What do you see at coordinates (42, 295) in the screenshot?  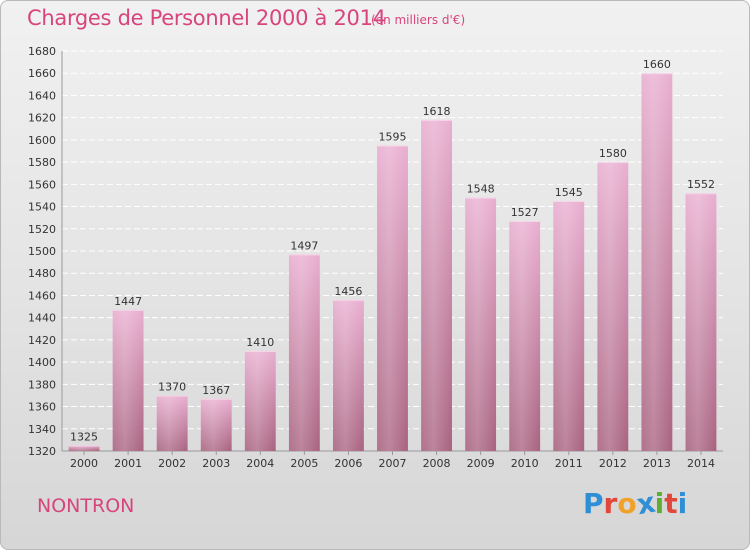 I see `y-tick-label: 1460` at bounding box center [42, 295].